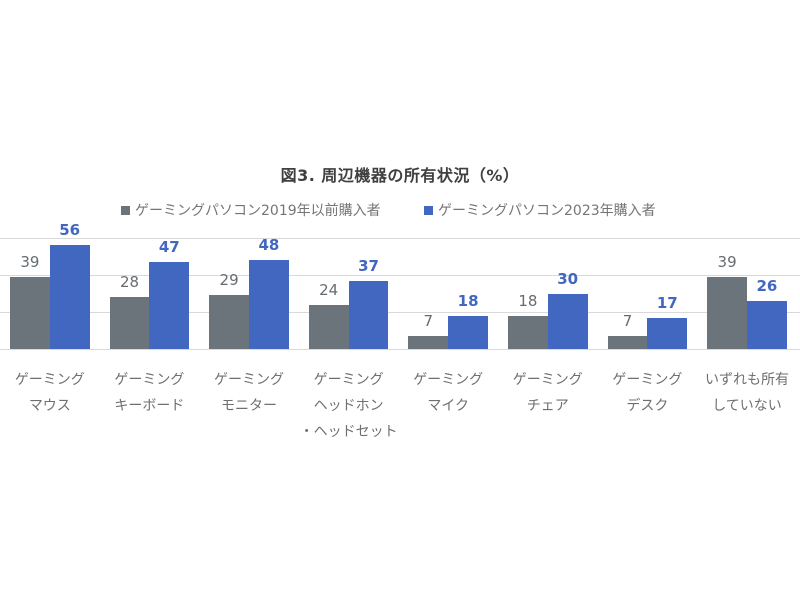  What do you see at coordinates (468, 300) in the screenshot?
I see `data-label-2023-4: 18` at bounding box center [468, 300].